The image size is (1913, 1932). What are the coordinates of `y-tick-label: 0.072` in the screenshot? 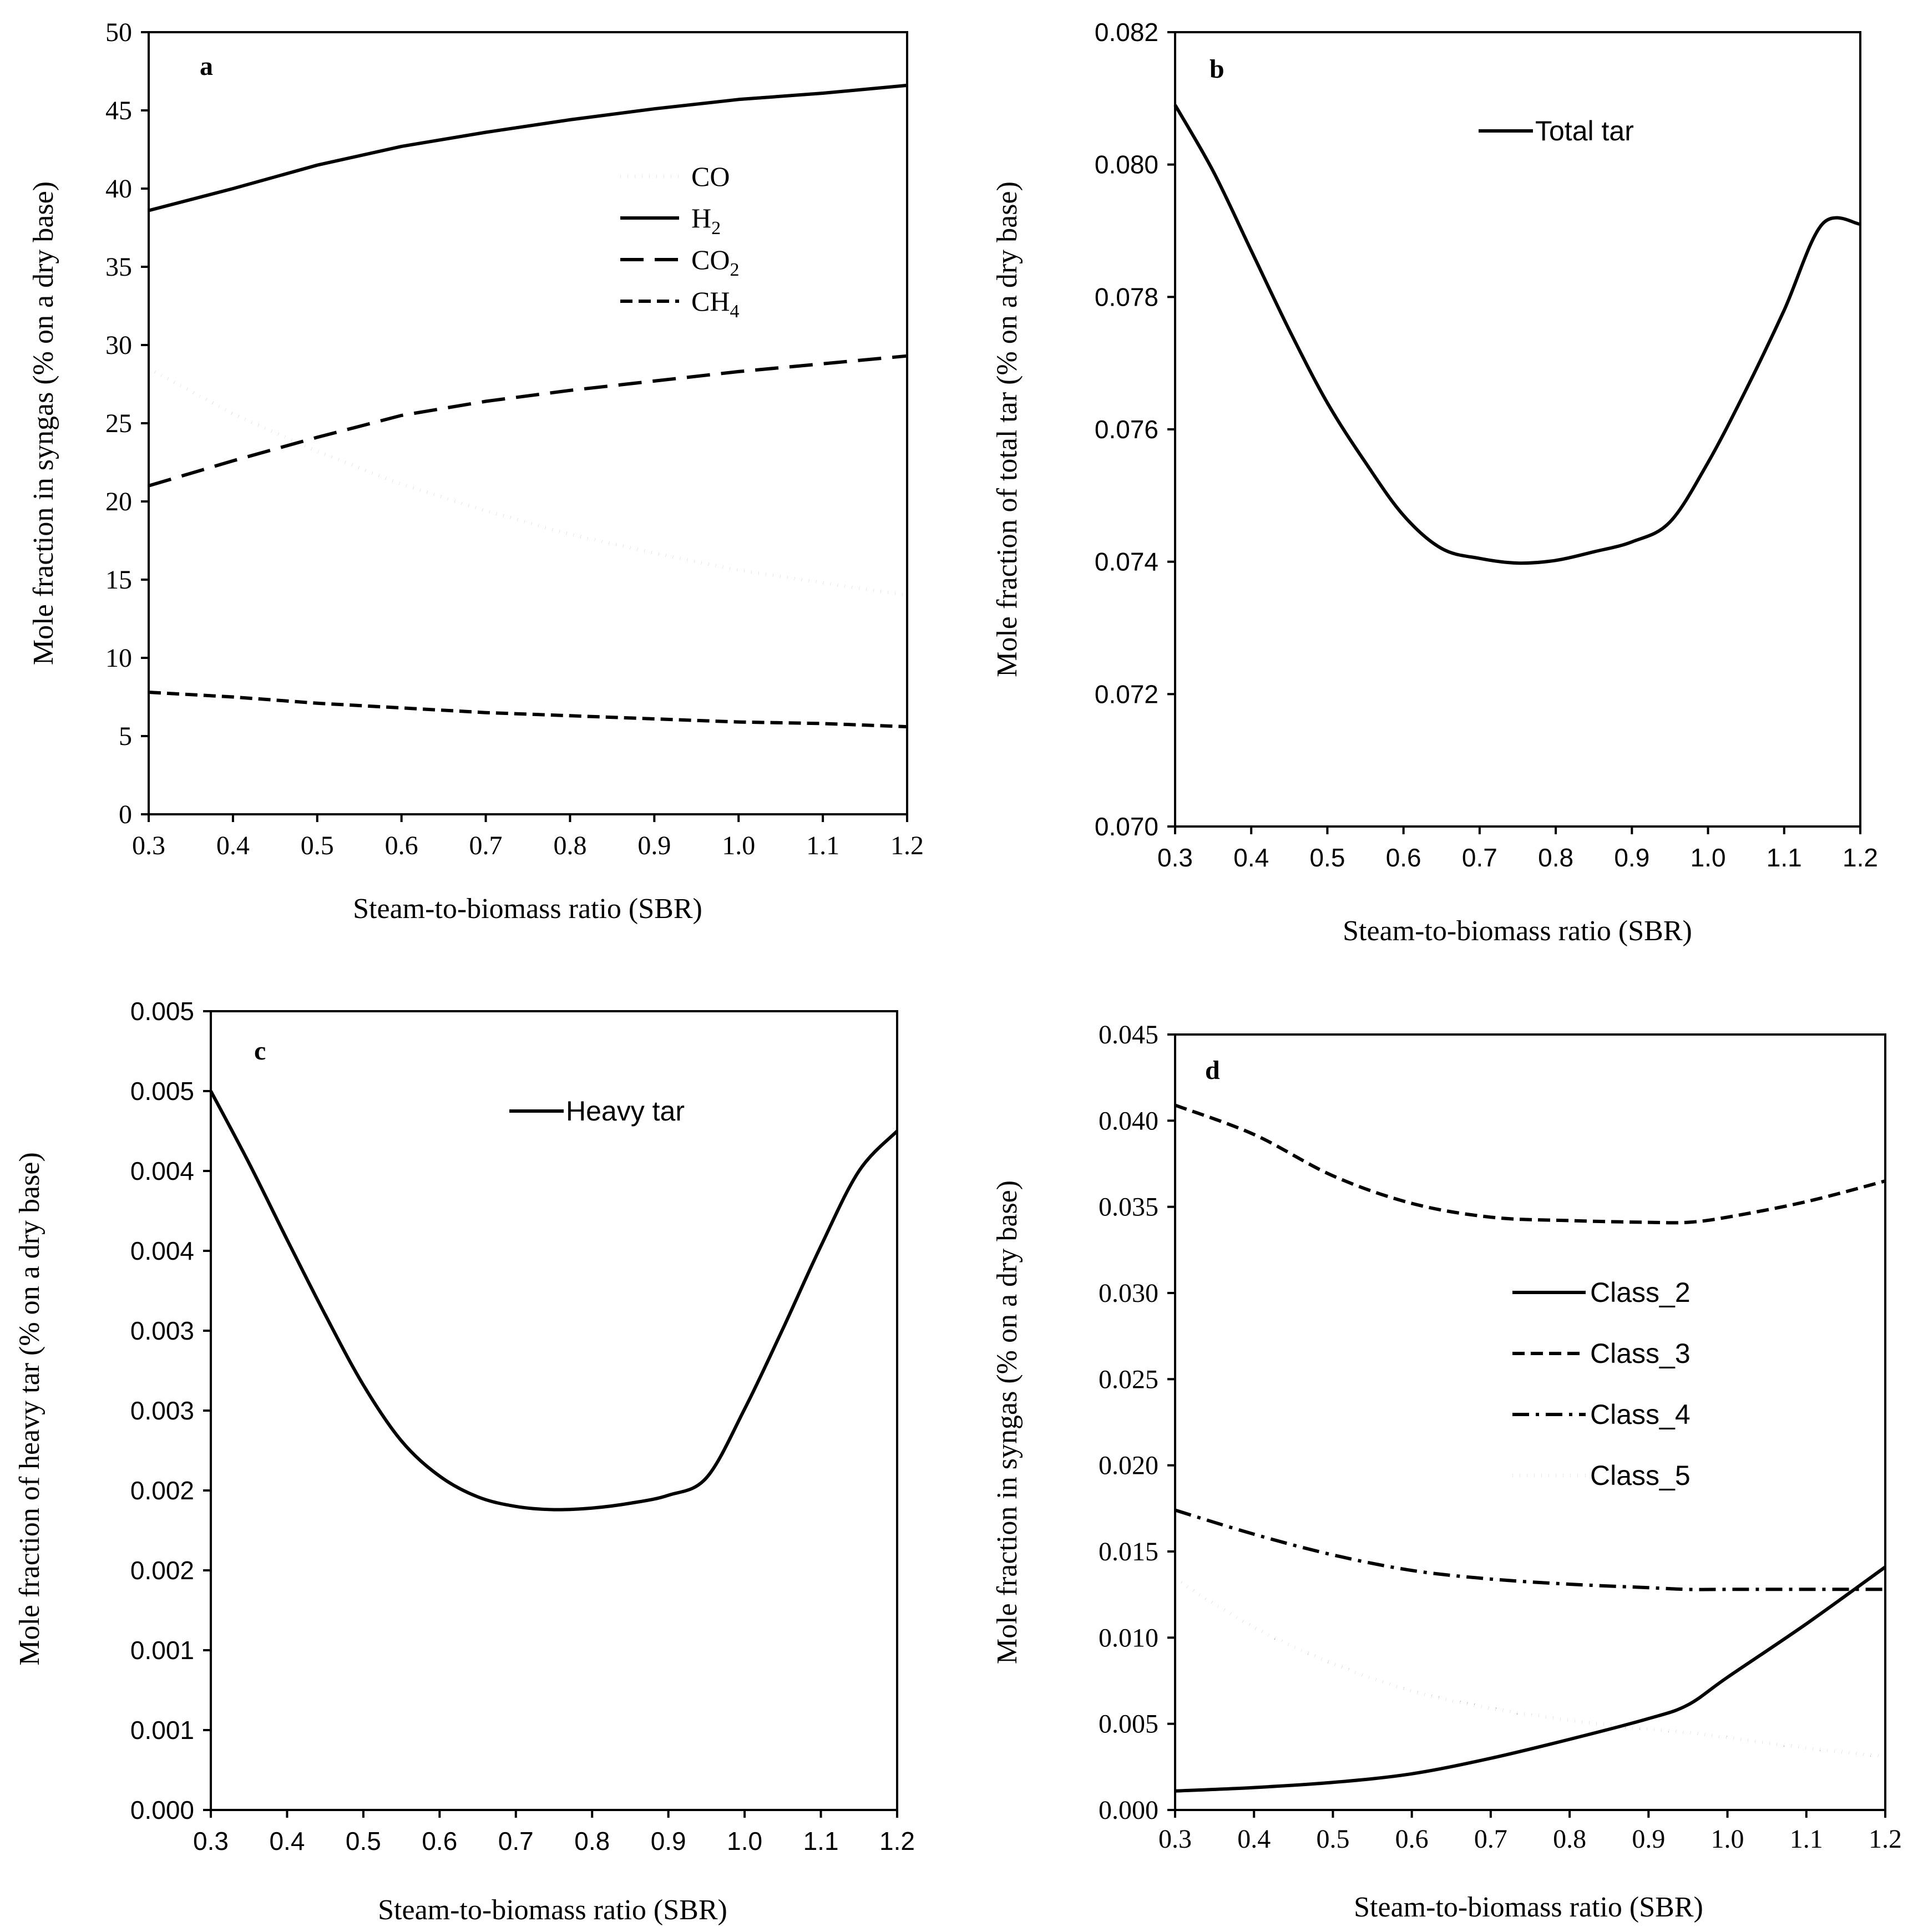 It's located at (1126, 694).